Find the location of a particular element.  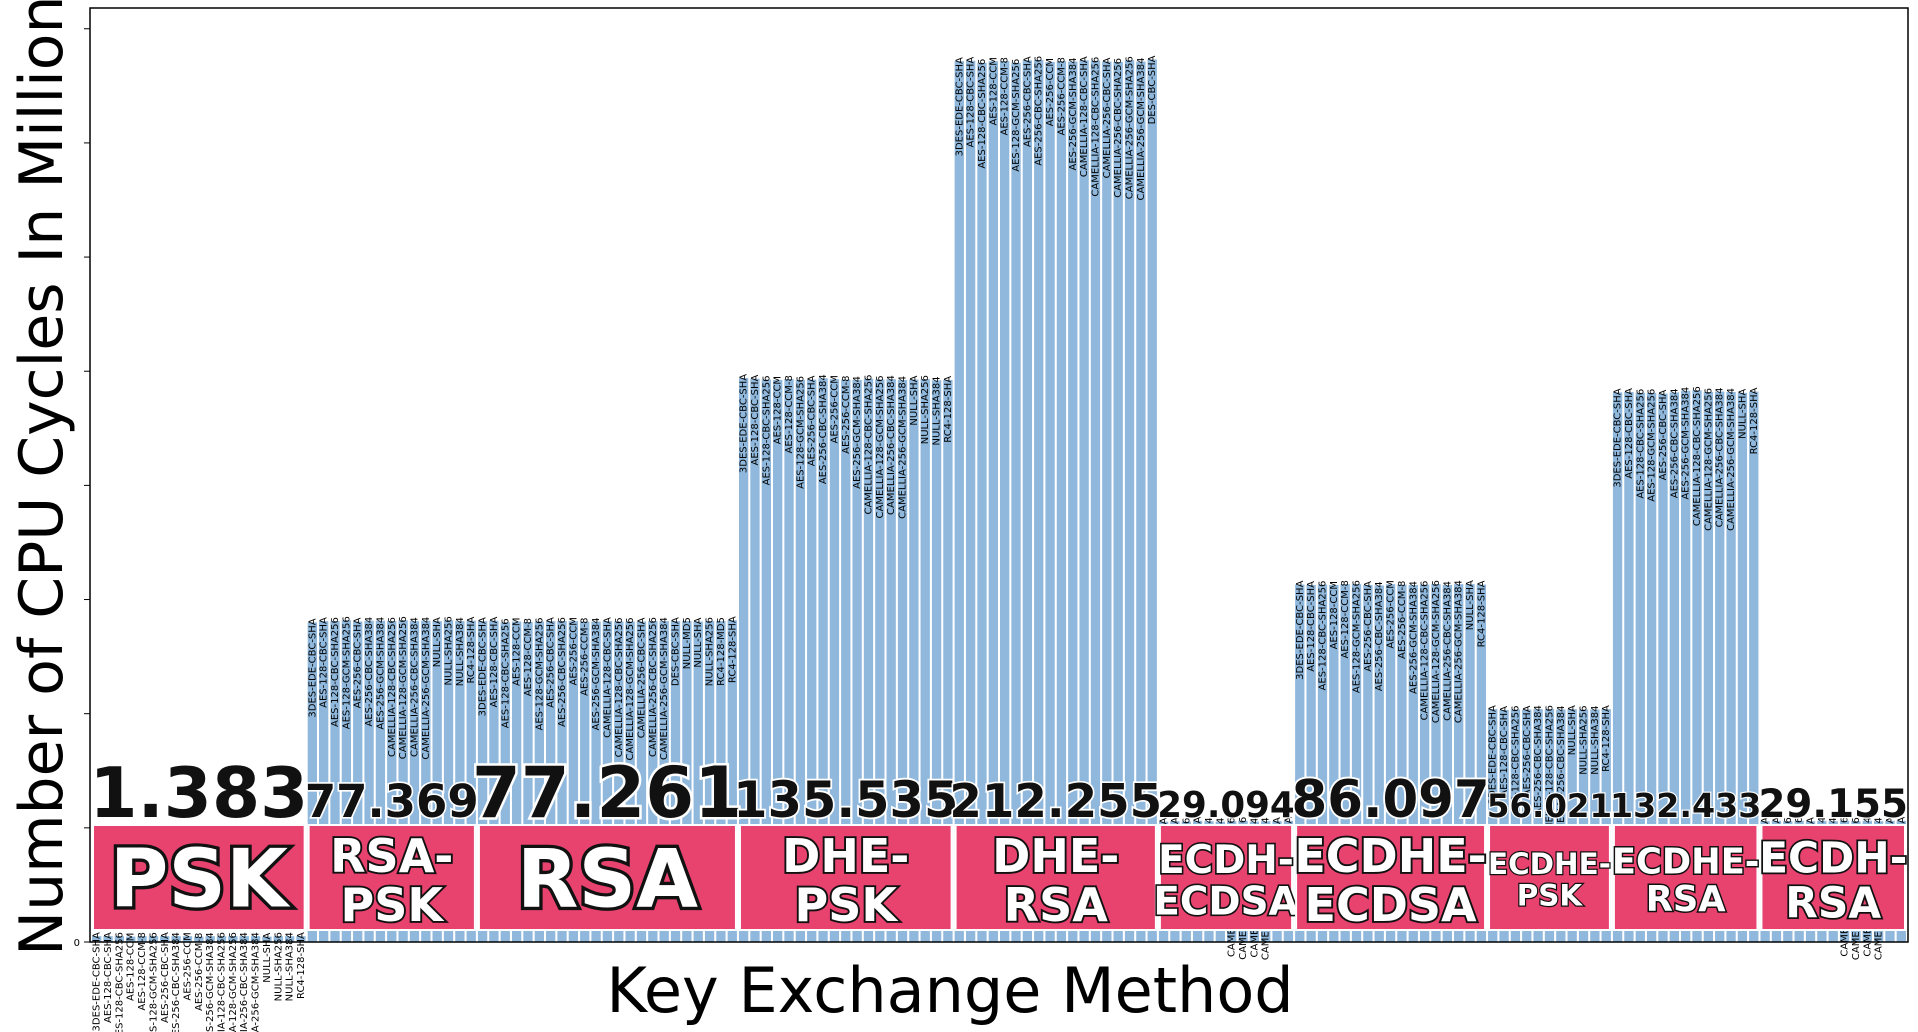

bar-label: NULL-MD5 is located at coordinates (687, 643).